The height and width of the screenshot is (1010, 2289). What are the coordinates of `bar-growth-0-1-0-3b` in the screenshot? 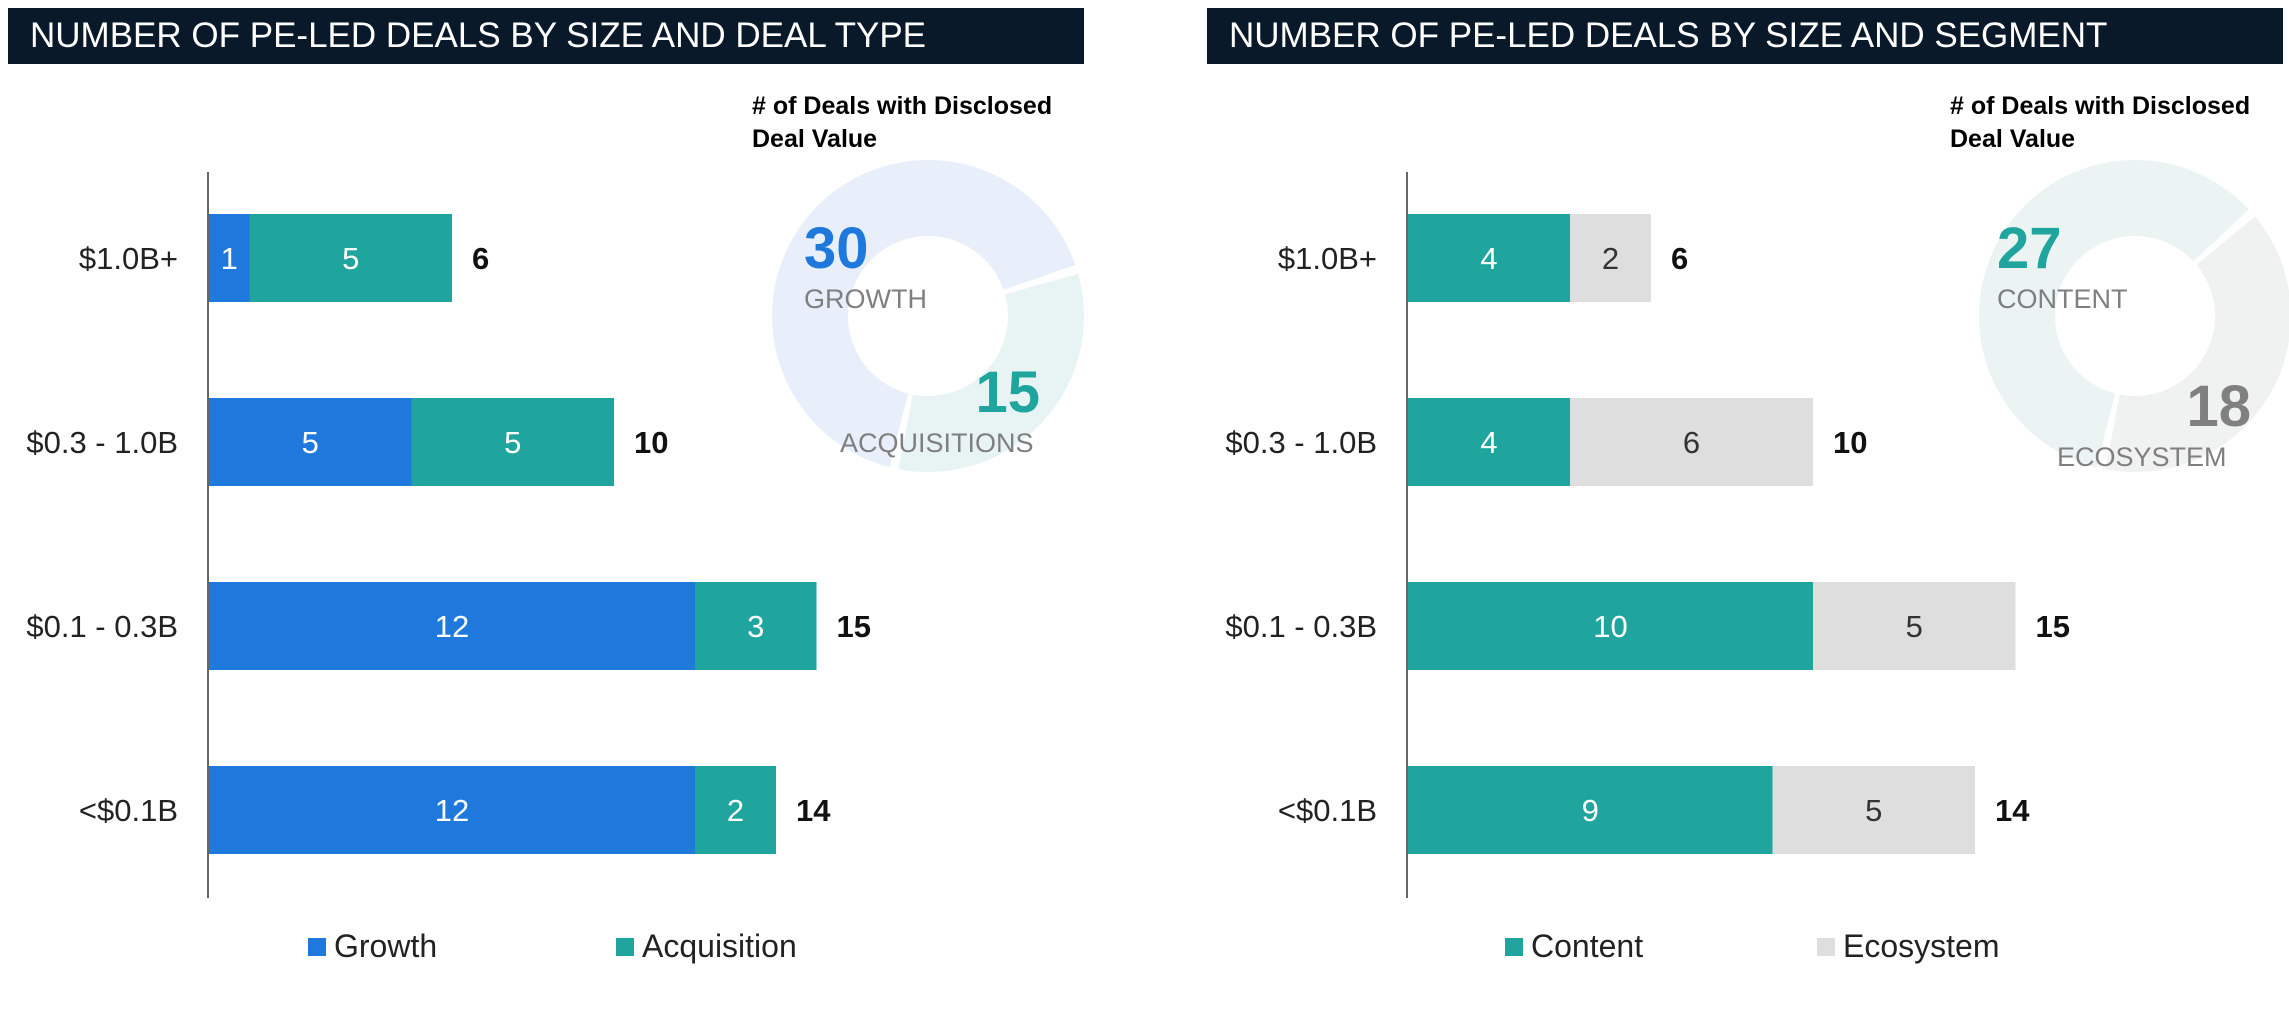 It's located at (452, 626).